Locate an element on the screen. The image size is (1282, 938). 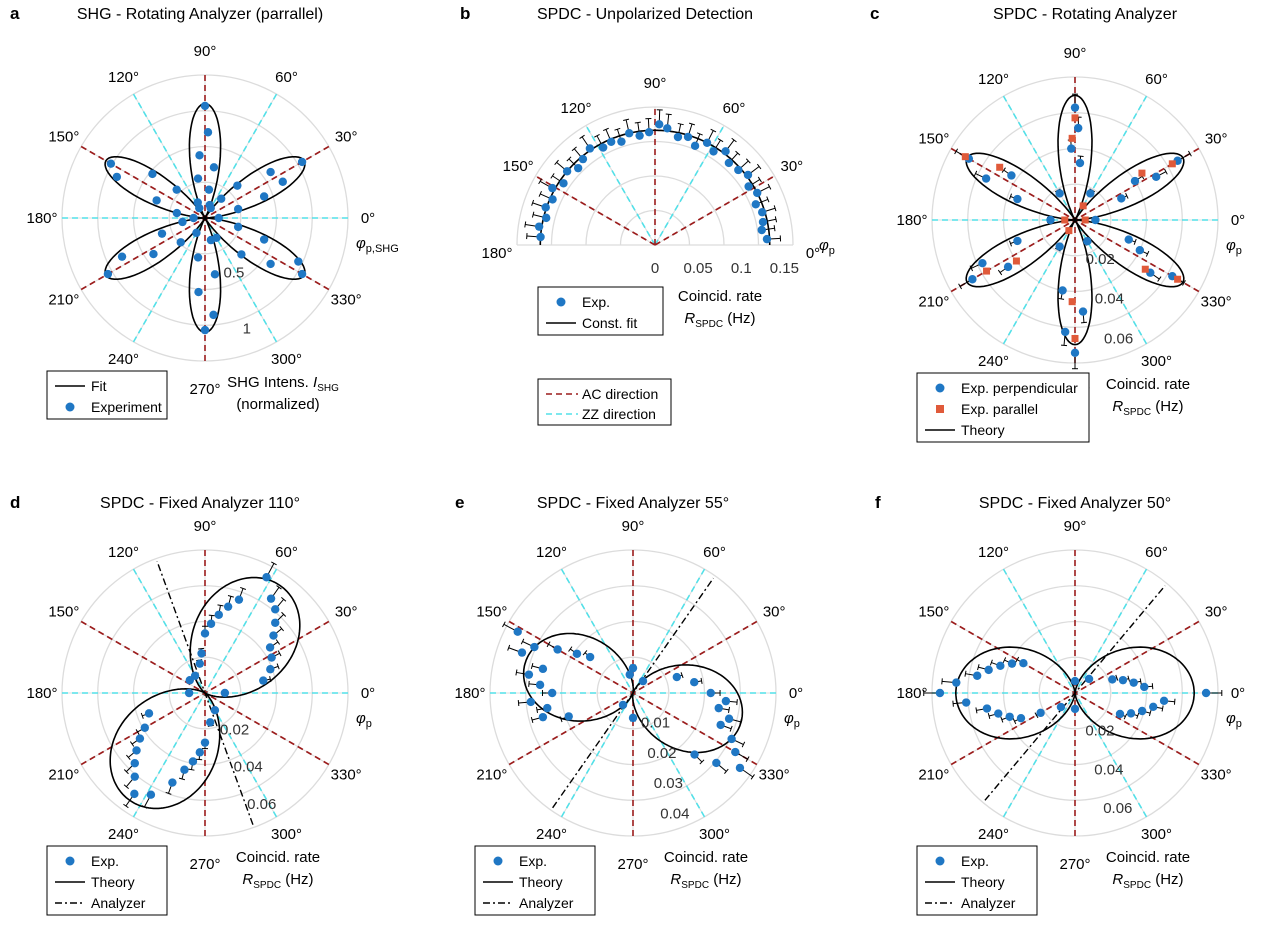
angle-tick-label: 300° is located at coordinates (1156, 361).